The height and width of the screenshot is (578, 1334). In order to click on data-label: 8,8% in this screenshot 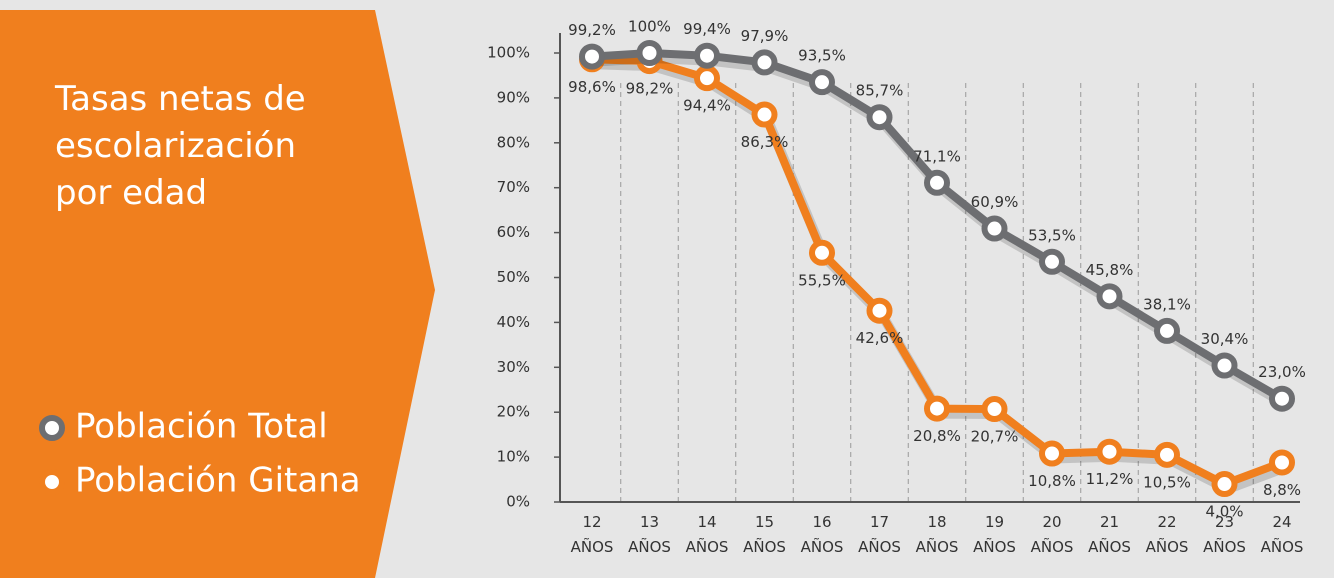, I will do `click(1282, 490)`.